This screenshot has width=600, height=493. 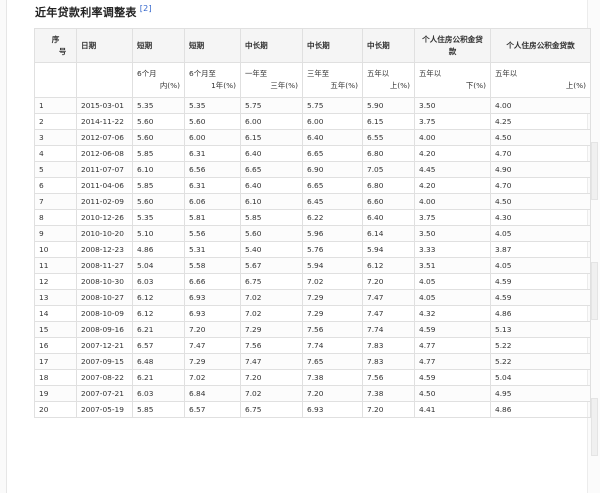 I want to click on cell-seq: 20, so click(x=55, y=409).